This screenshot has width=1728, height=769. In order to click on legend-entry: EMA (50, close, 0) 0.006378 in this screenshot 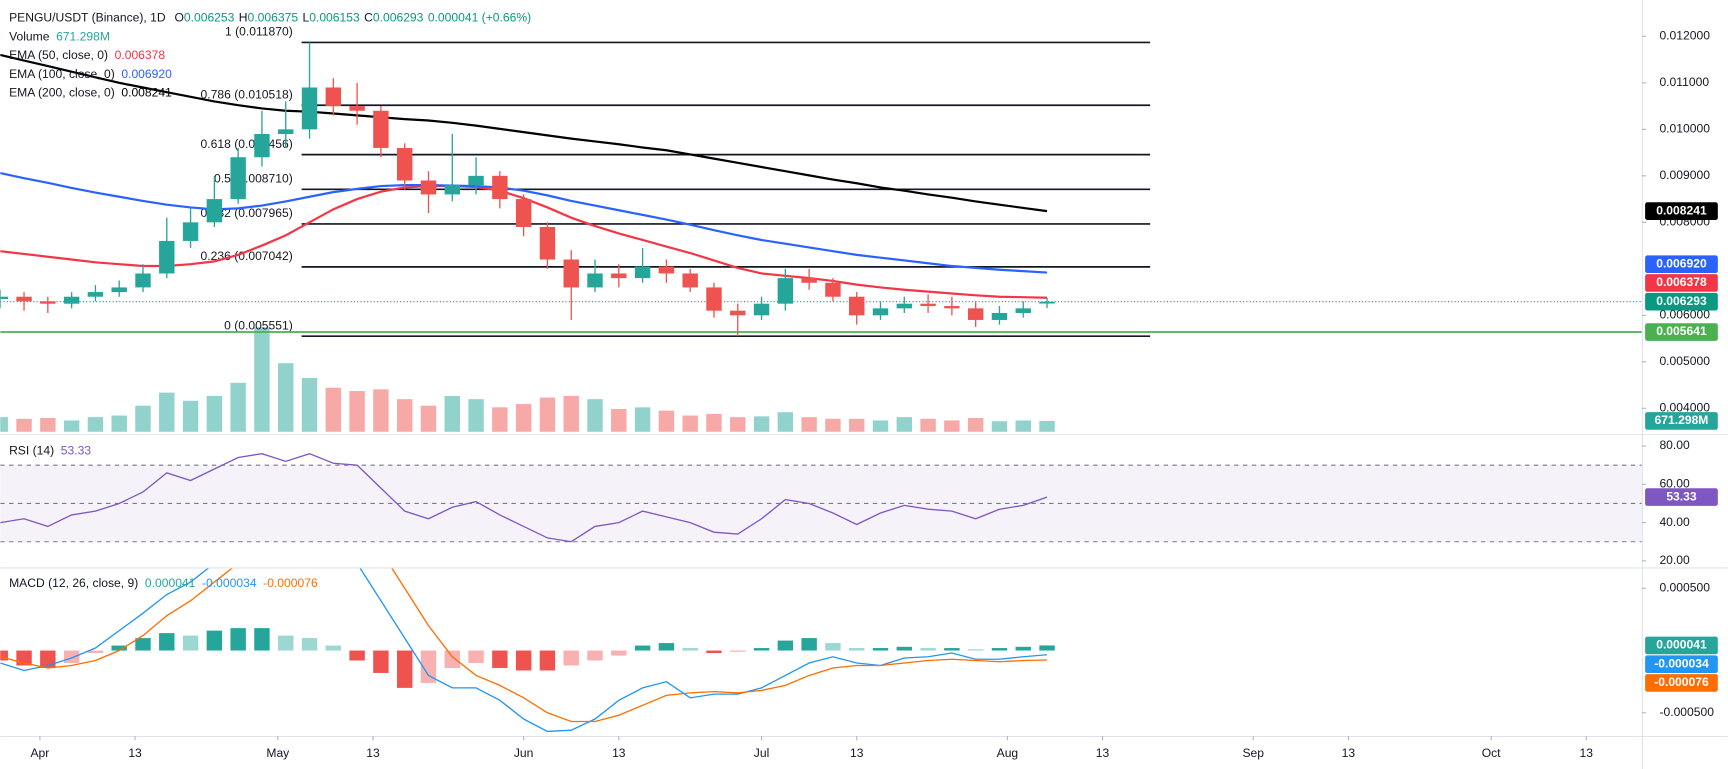, I will do `click(87, 55)`.